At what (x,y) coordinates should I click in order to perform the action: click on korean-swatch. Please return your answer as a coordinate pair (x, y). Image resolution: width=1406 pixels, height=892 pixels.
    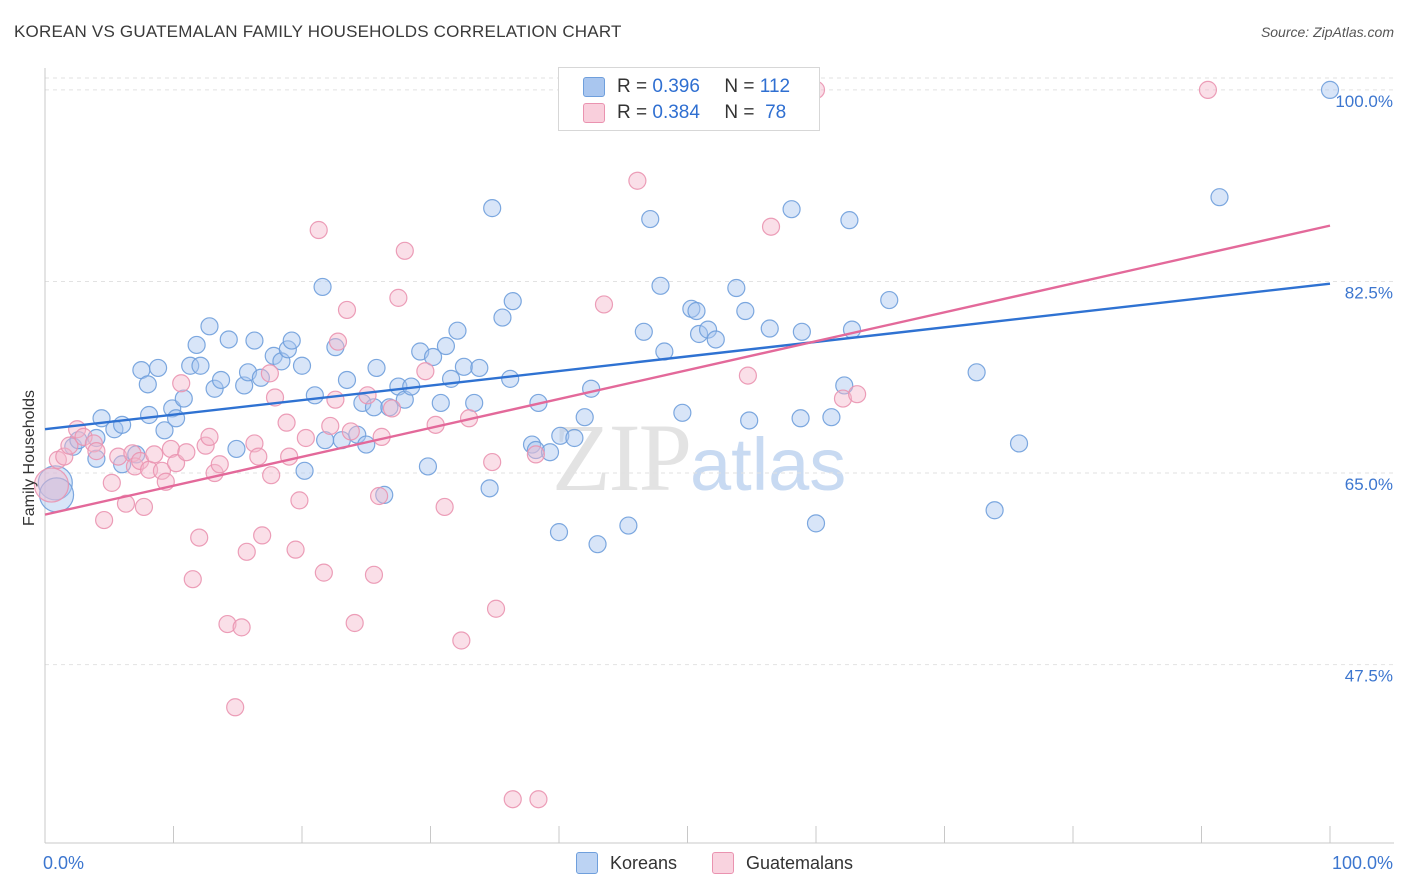
    Looking at the image, I should click on (594, 87).